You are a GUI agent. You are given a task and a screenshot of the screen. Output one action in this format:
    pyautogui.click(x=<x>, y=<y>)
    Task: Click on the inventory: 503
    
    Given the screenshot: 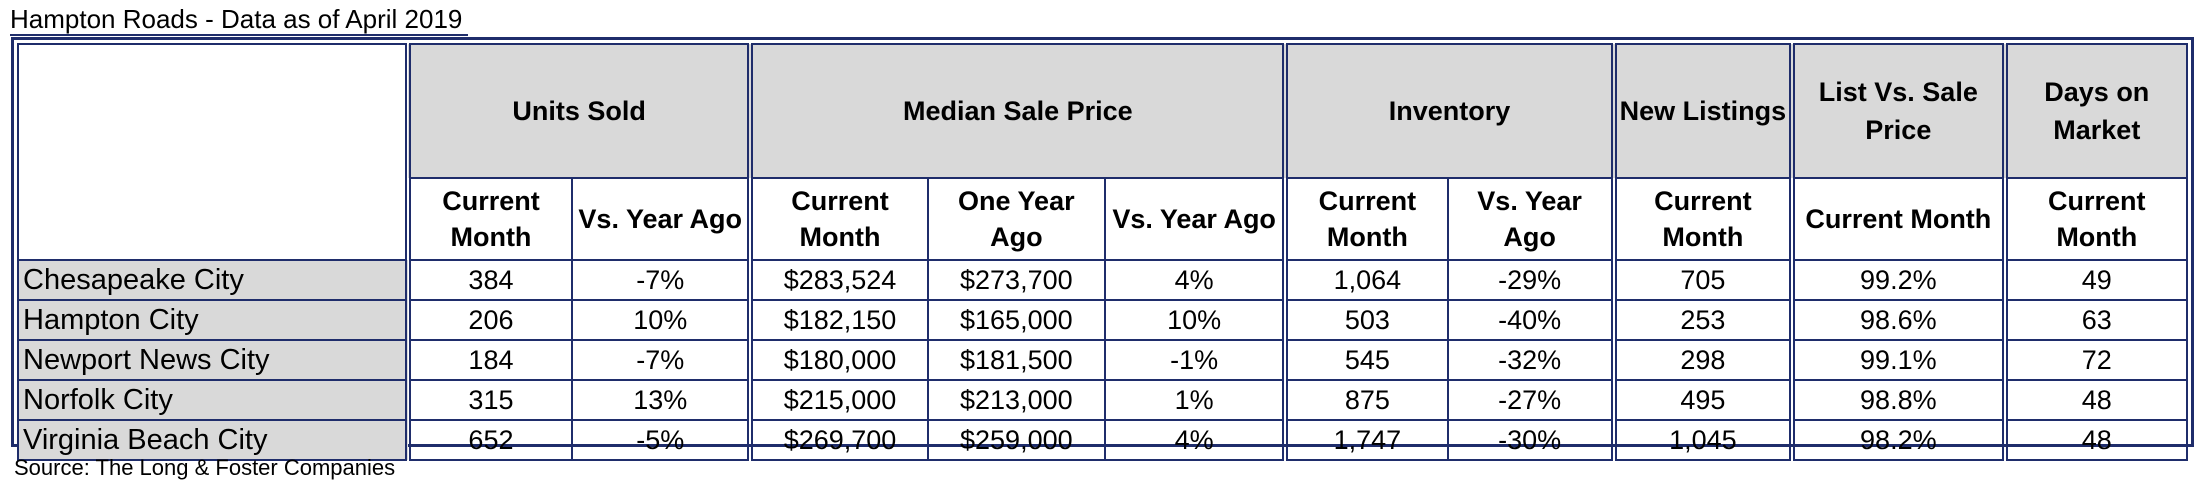 What is the action you would take?
    pyautogui.click(x=1365, y=320)
    